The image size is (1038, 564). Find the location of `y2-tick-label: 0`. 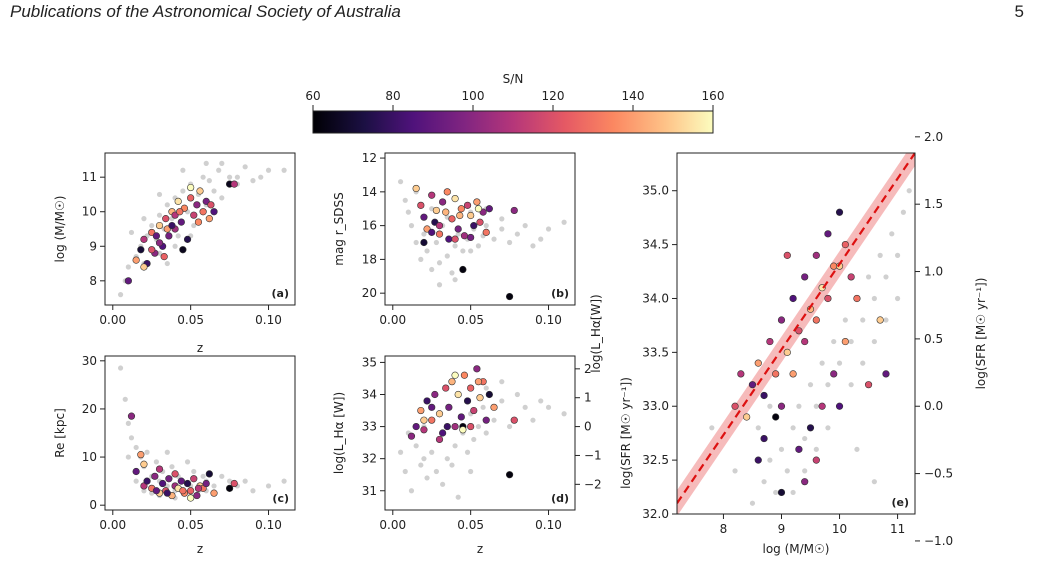

y2-tick-label: 0 is located at coordinates (588, 427).